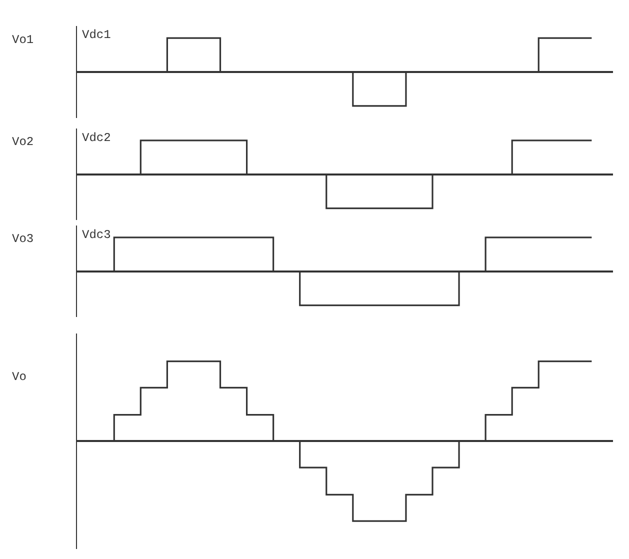  Describe the element at coordinates (23, 142) in the screenshot. I see `y-axis-title: Vo2` at that location.